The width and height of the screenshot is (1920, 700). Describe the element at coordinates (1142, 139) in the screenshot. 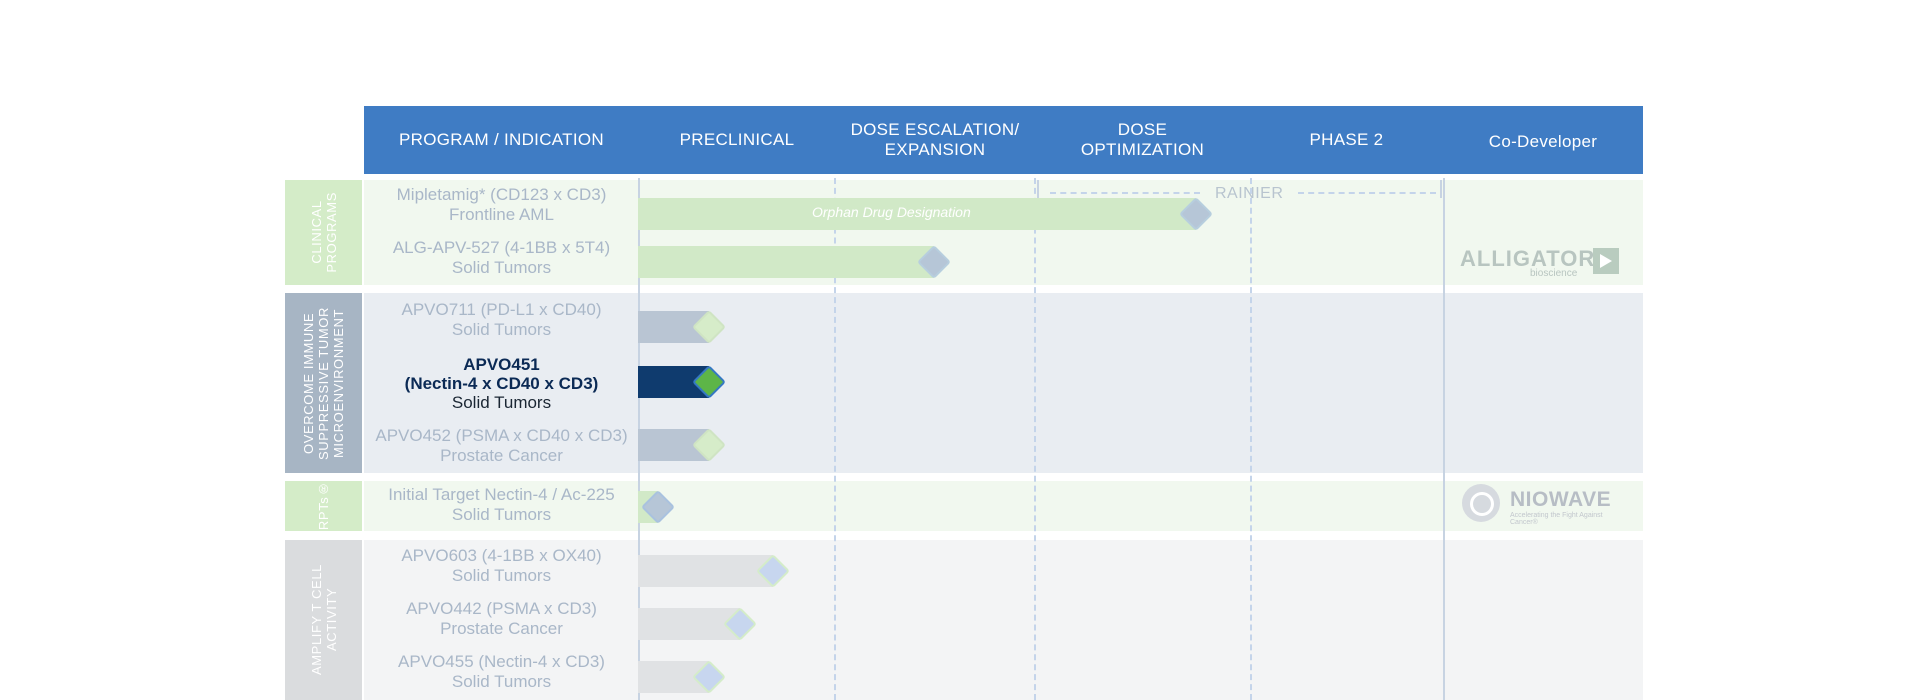

I see `header-dose-optimization: DOSE OPTIMIZATION` at that location.